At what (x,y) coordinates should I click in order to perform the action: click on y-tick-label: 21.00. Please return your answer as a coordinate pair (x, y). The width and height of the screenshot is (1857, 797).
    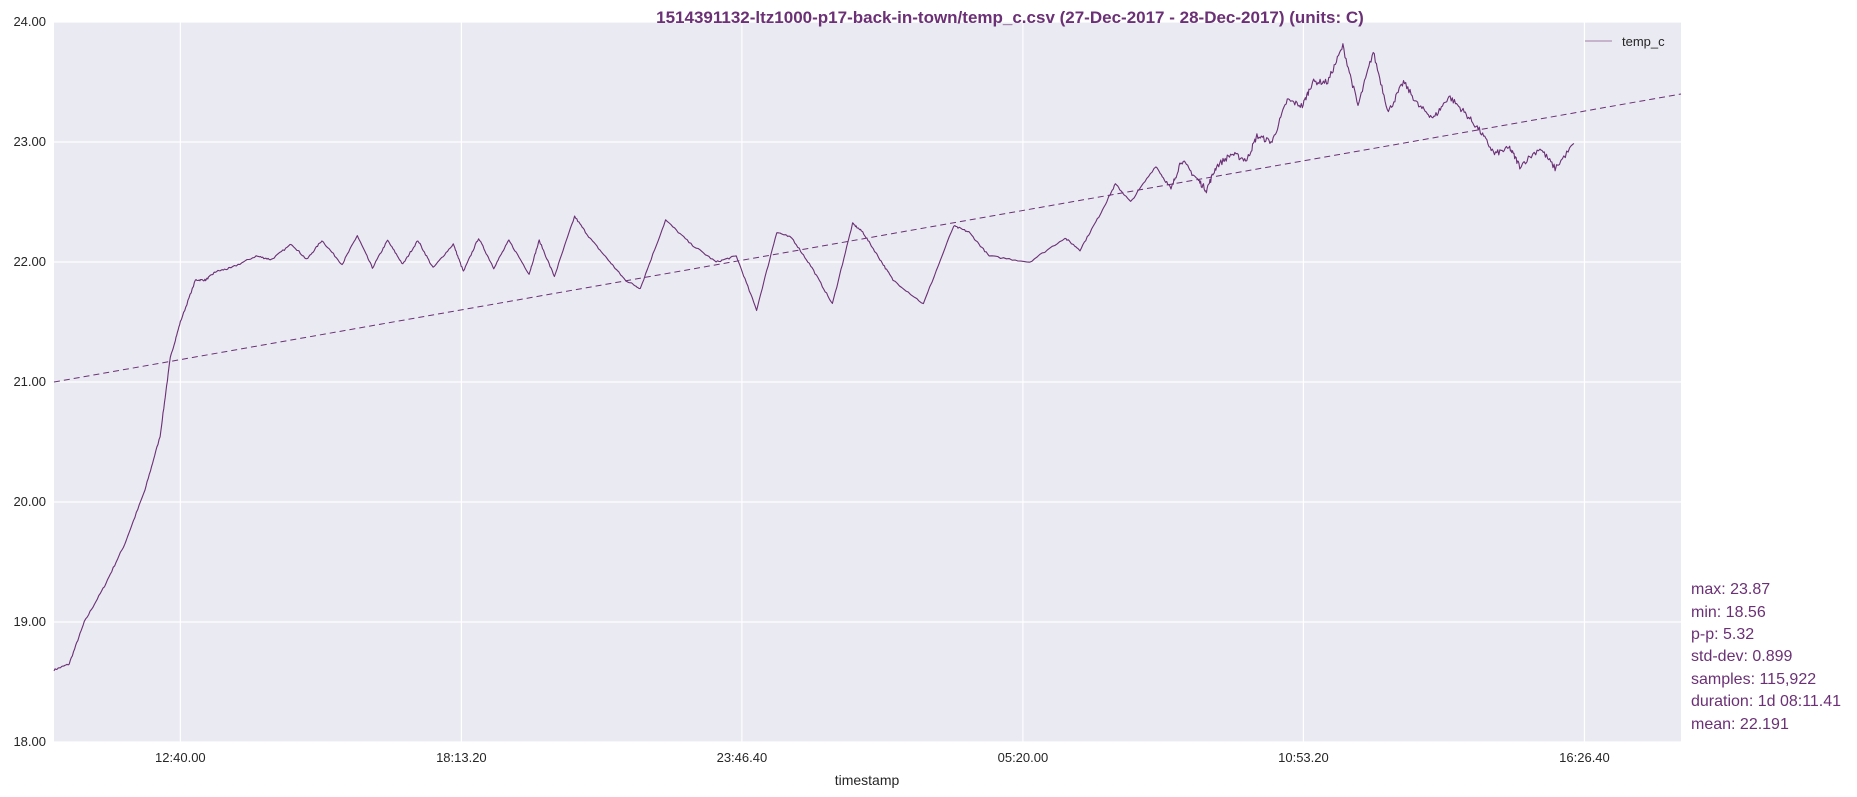
    Looking at the image, I should click on (29, 381).